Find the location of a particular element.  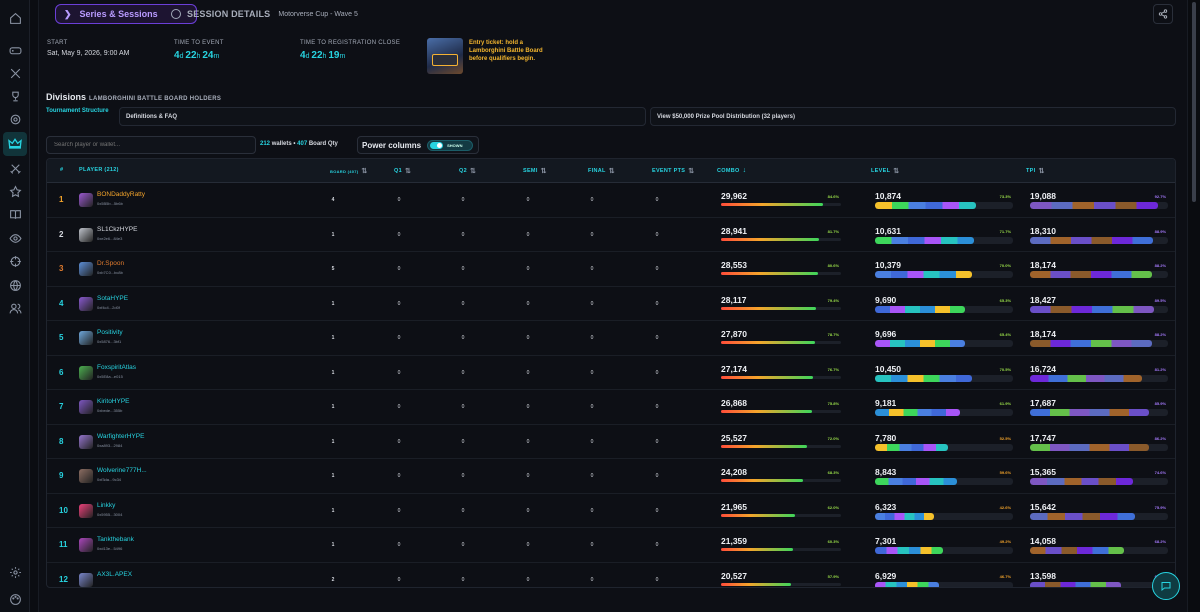

player-wallet: 0x5B5b...5b6b is located at coordinates (110, 203).